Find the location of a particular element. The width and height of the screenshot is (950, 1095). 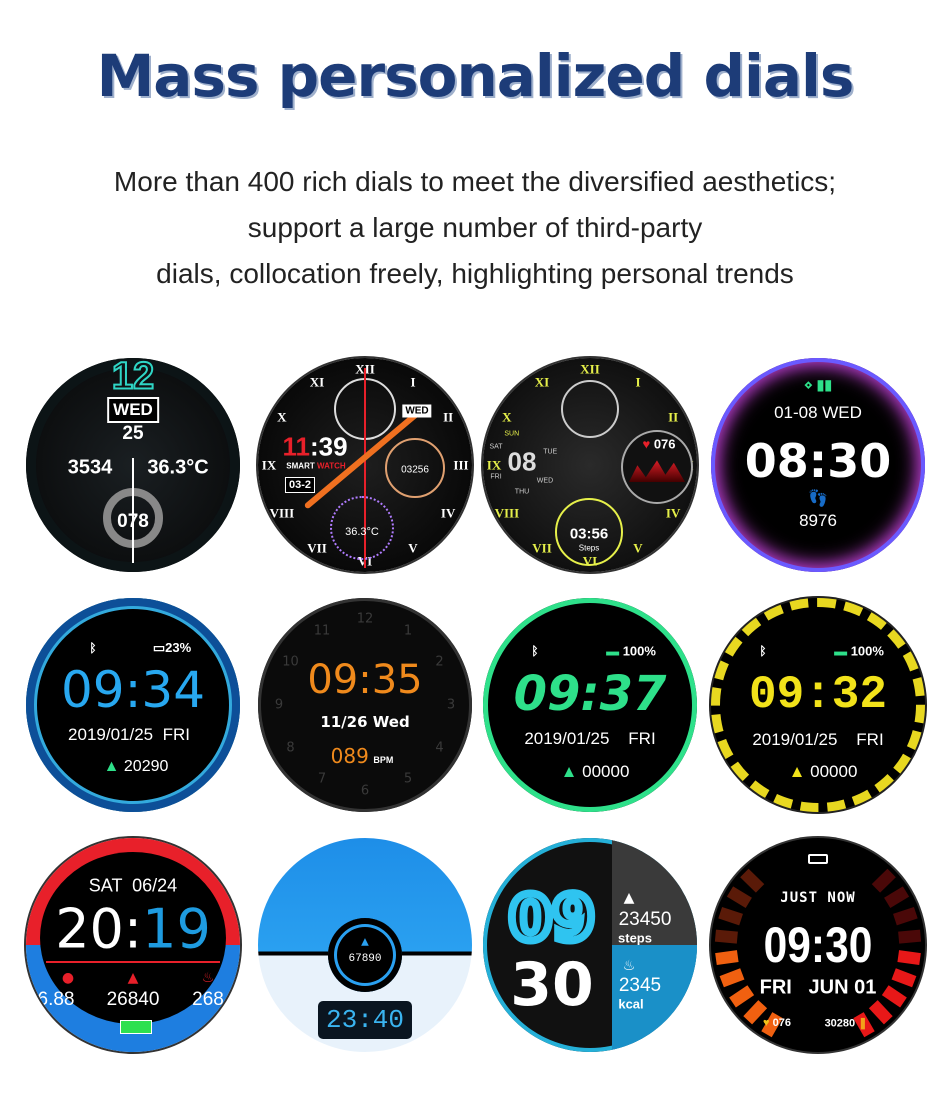

brand-smart: SMART is located at coordinates (300, 466).